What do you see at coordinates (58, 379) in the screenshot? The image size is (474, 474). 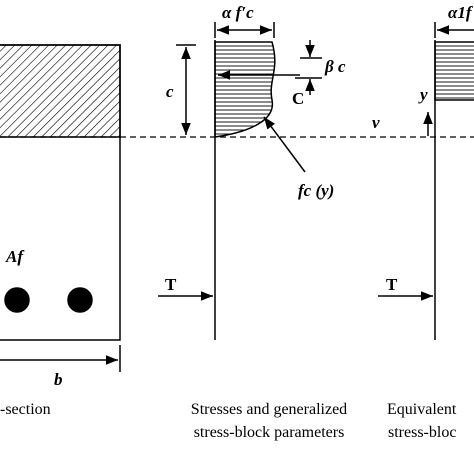 I see `label: b` at bounding box center [58, 379].